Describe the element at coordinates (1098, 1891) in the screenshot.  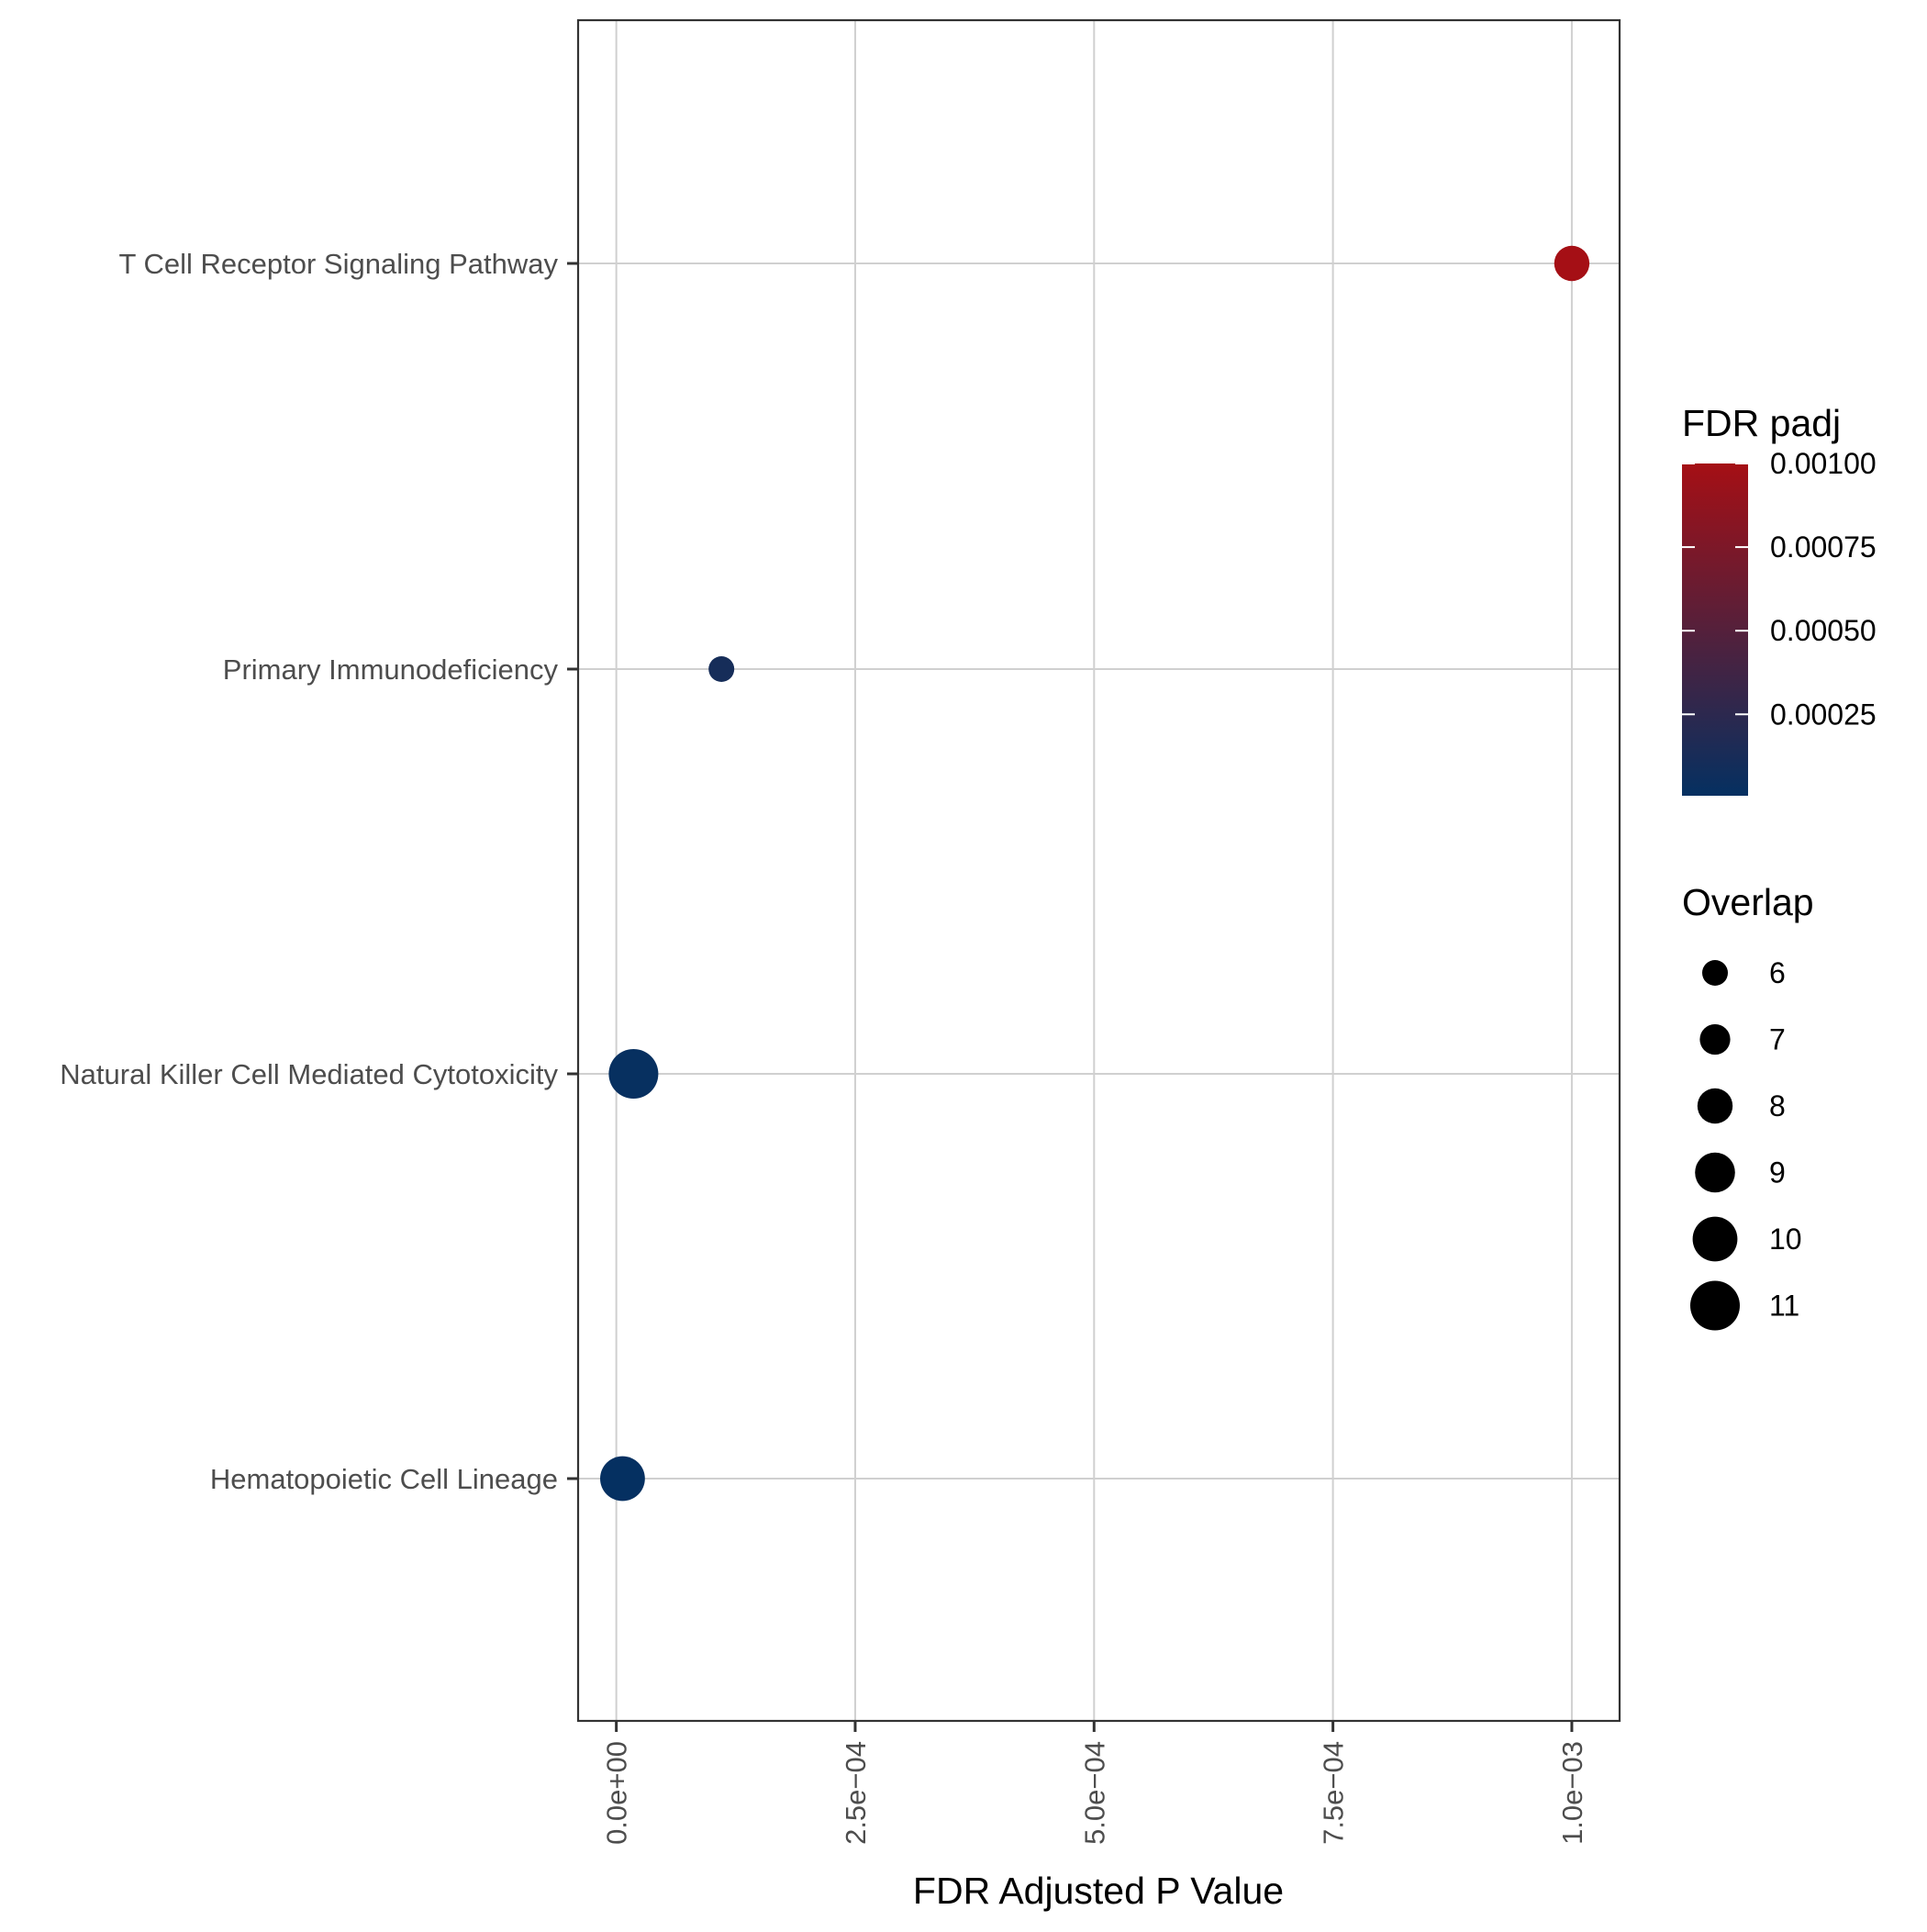
I see `x-axis-title: FDR Adjusted P Value` at that location.